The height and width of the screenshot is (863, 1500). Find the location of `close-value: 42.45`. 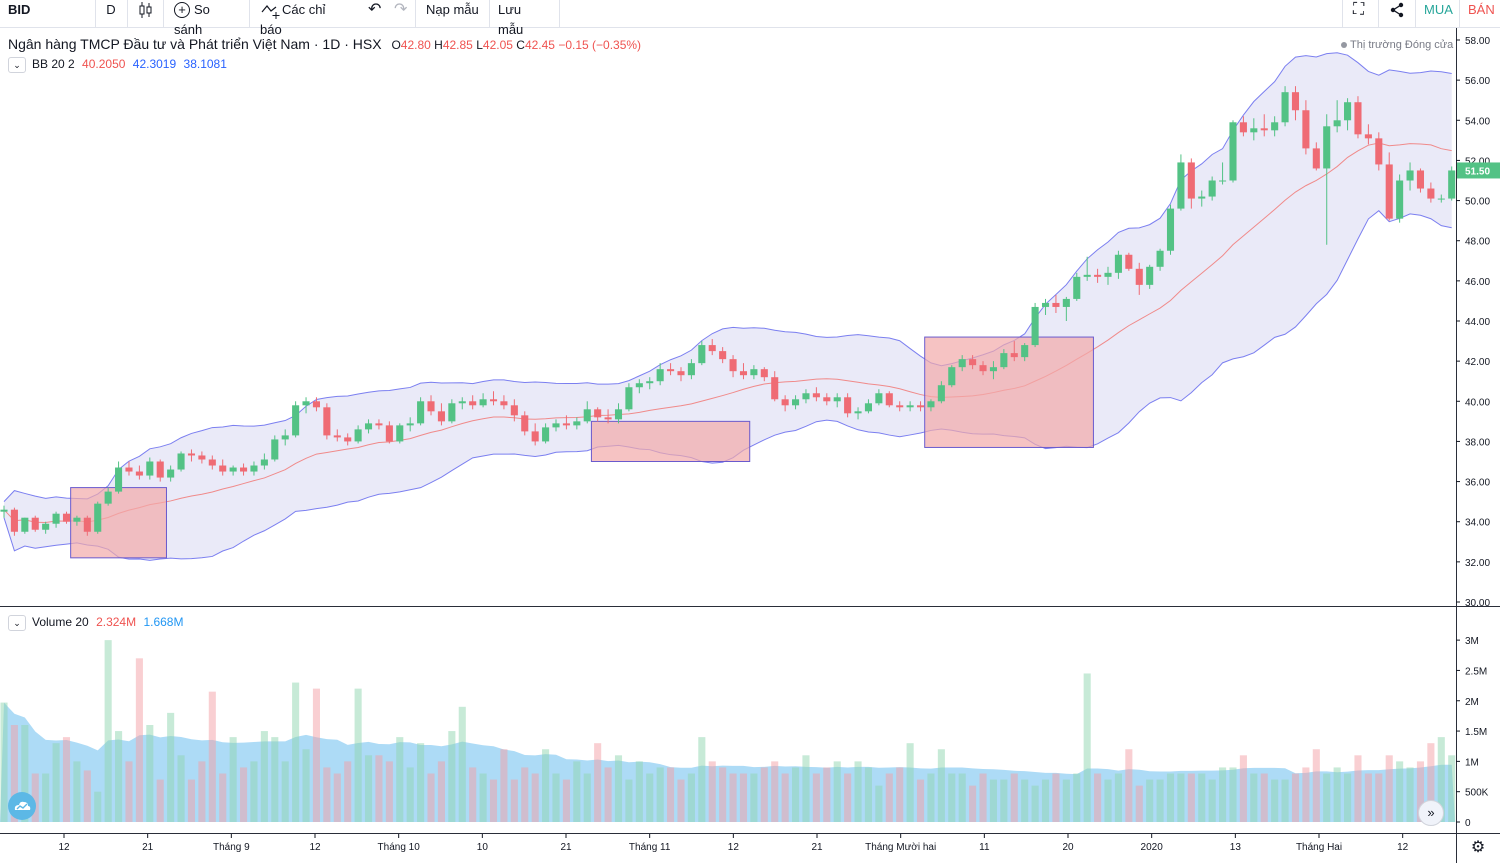

close-value: 42.45 is located at coordinates (539, 45).